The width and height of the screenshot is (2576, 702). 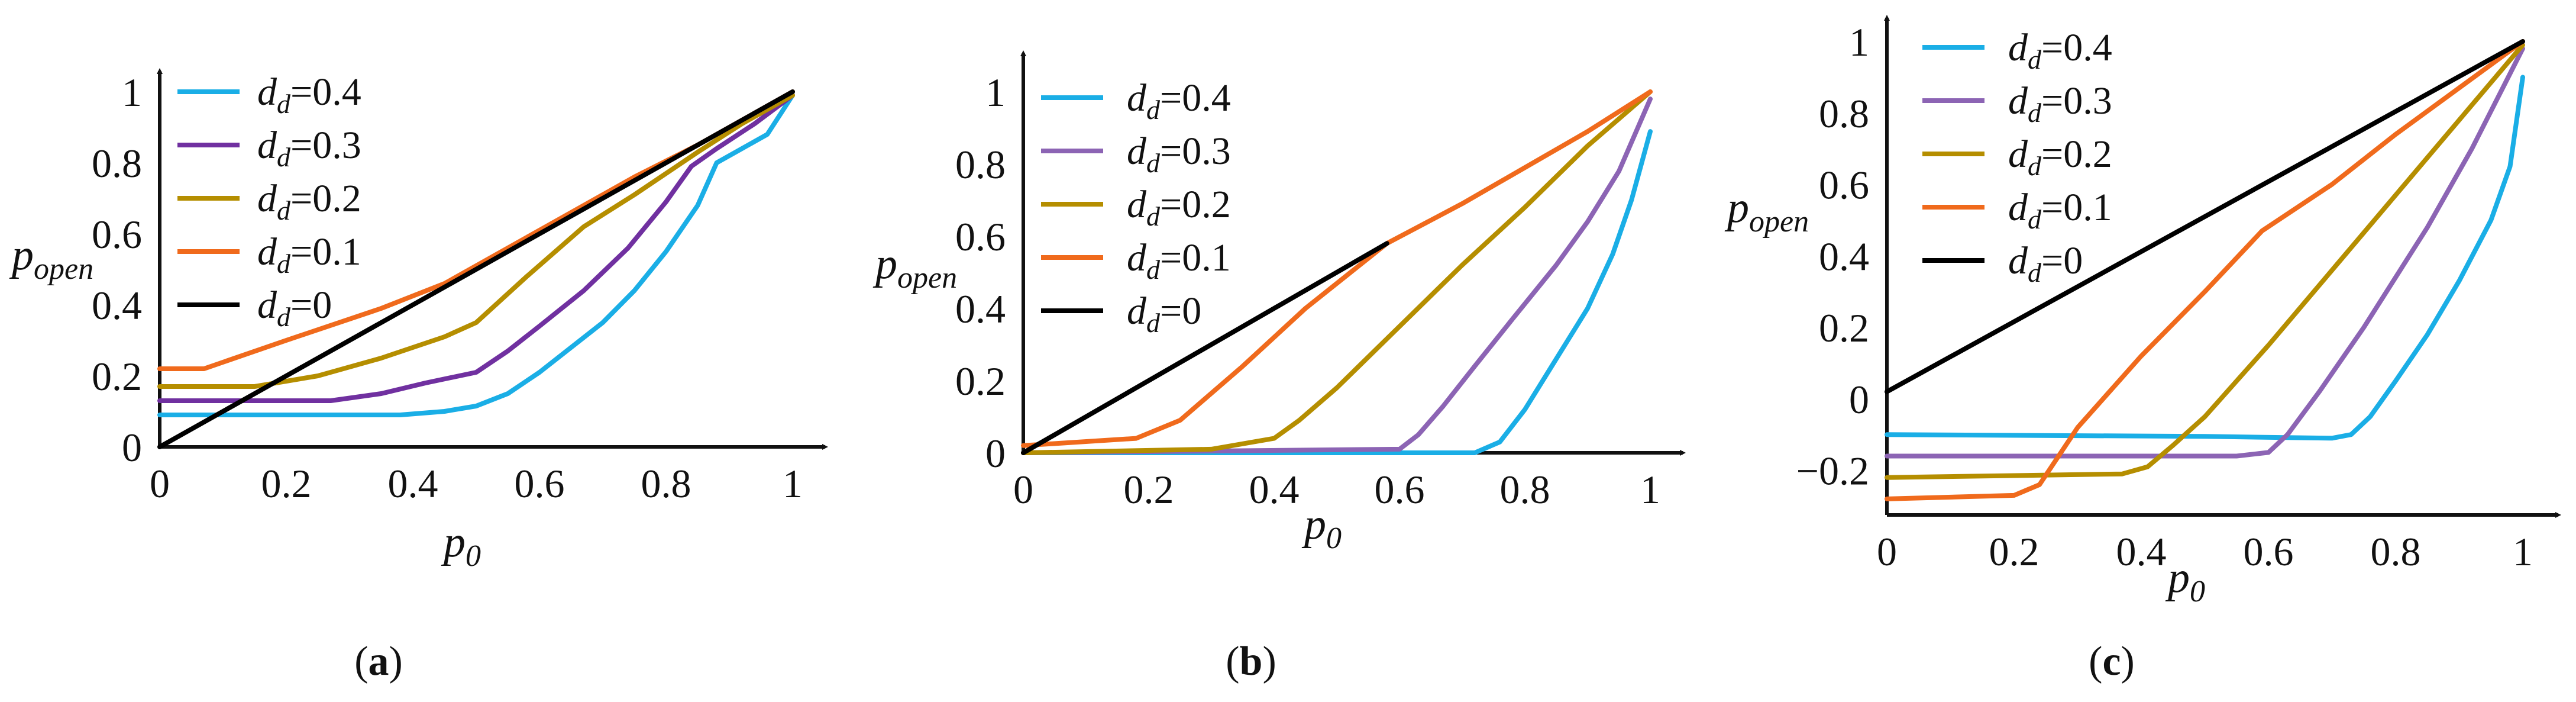 What do you see at coordinates (1251, 662) in the screenshot?
I see `panel-label: (b)` at bounding box center [1251, 662].